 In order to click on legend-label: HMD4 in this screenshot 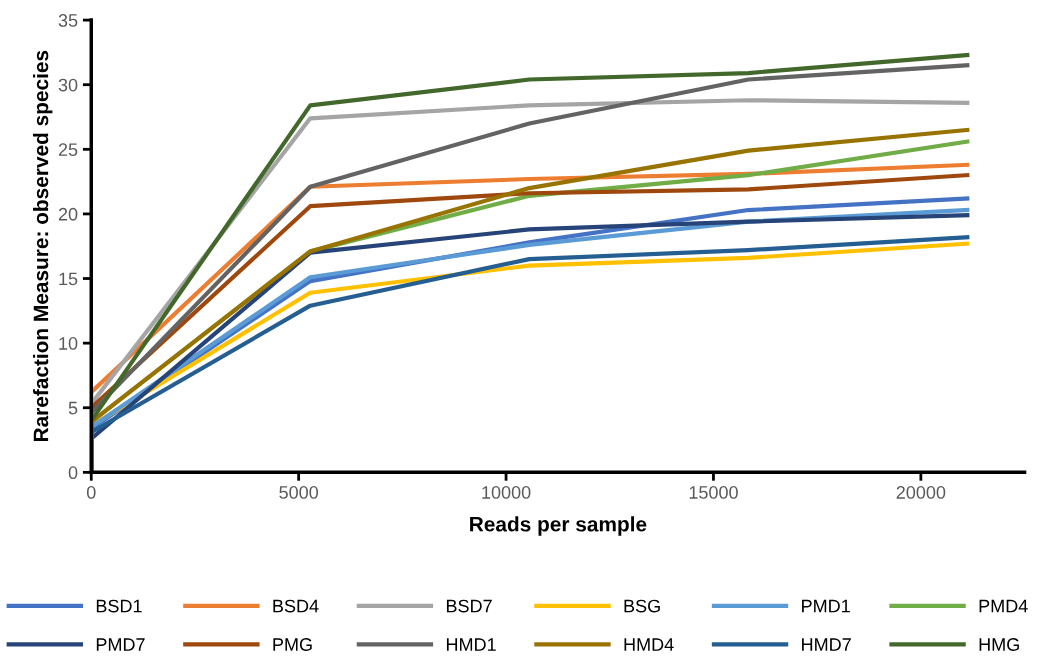, I will do `click(649, 644)`.